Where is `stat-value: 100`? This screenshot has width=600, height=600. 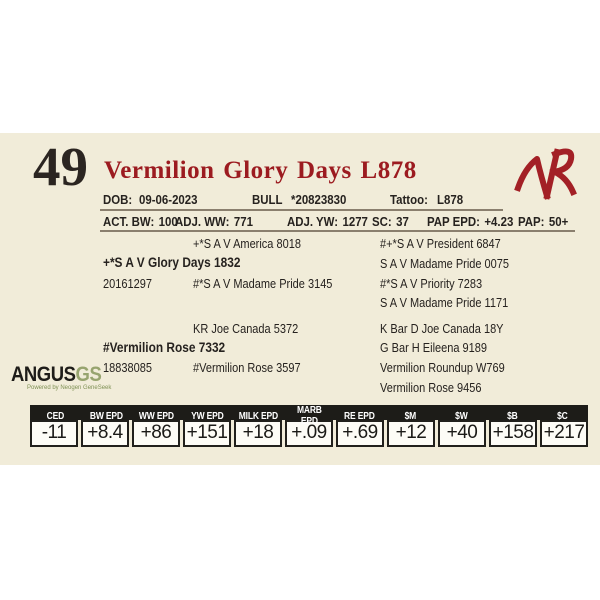
stat-value: 100 is located at coordinates (168, 221).